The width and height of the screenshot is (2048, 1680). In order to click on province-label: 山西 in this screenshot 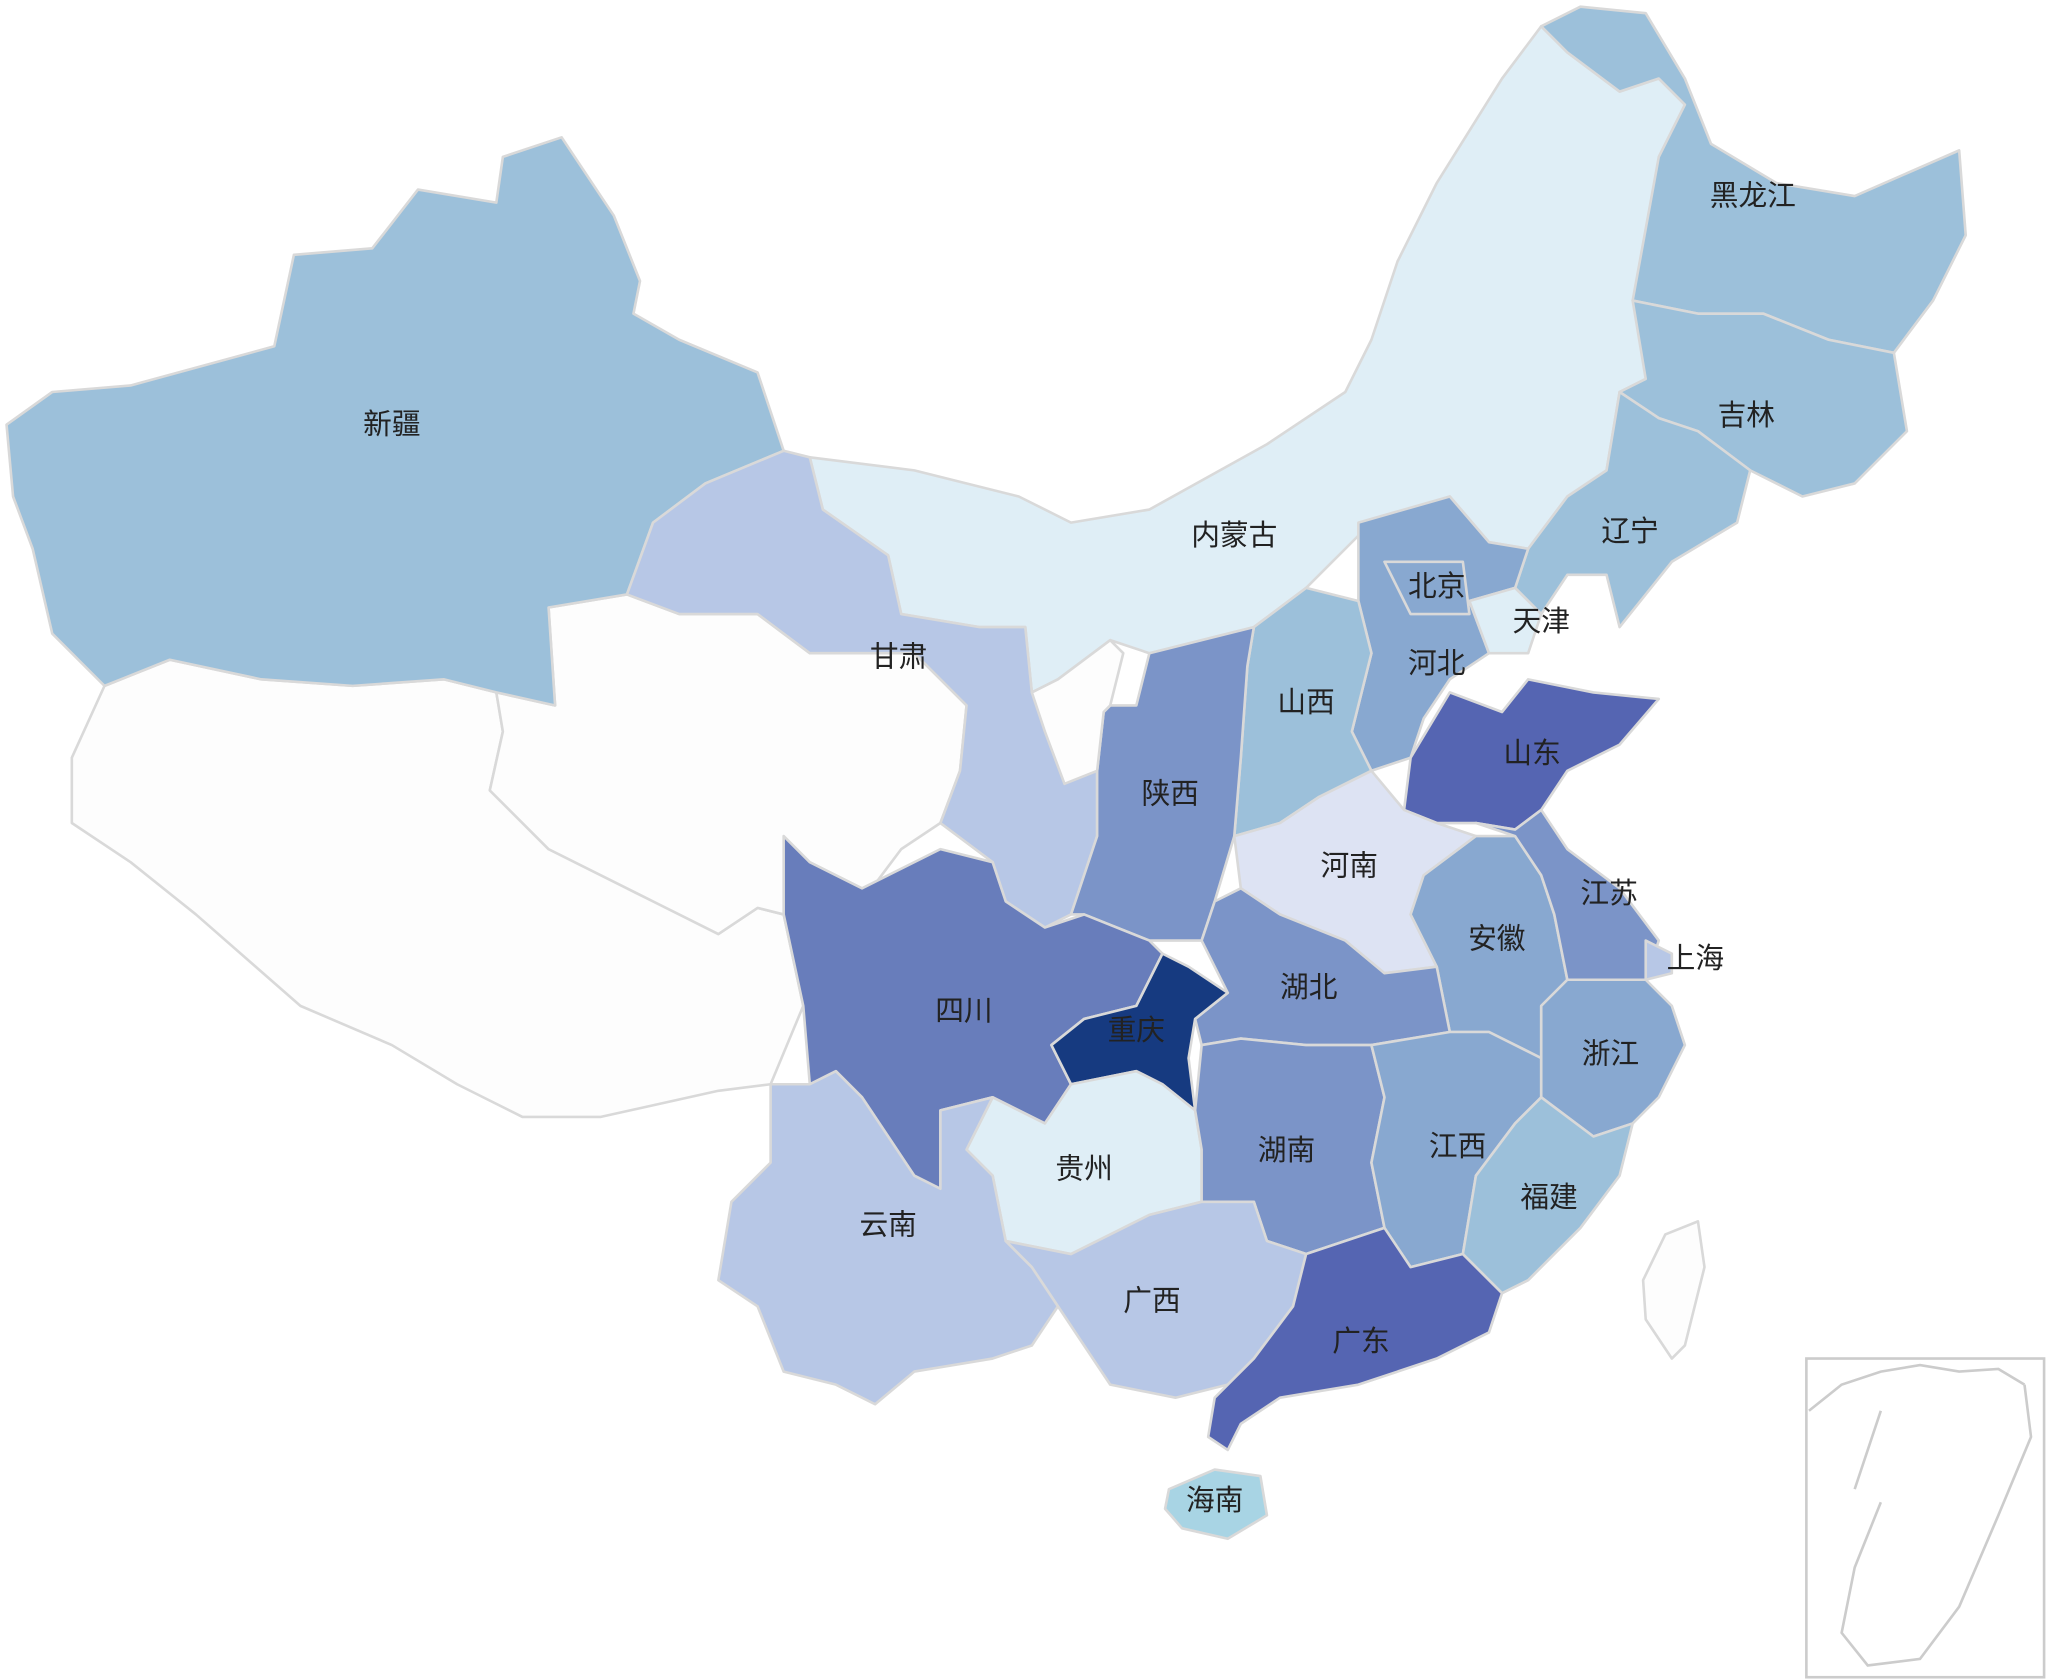, I will do `click(1305, 702)`.